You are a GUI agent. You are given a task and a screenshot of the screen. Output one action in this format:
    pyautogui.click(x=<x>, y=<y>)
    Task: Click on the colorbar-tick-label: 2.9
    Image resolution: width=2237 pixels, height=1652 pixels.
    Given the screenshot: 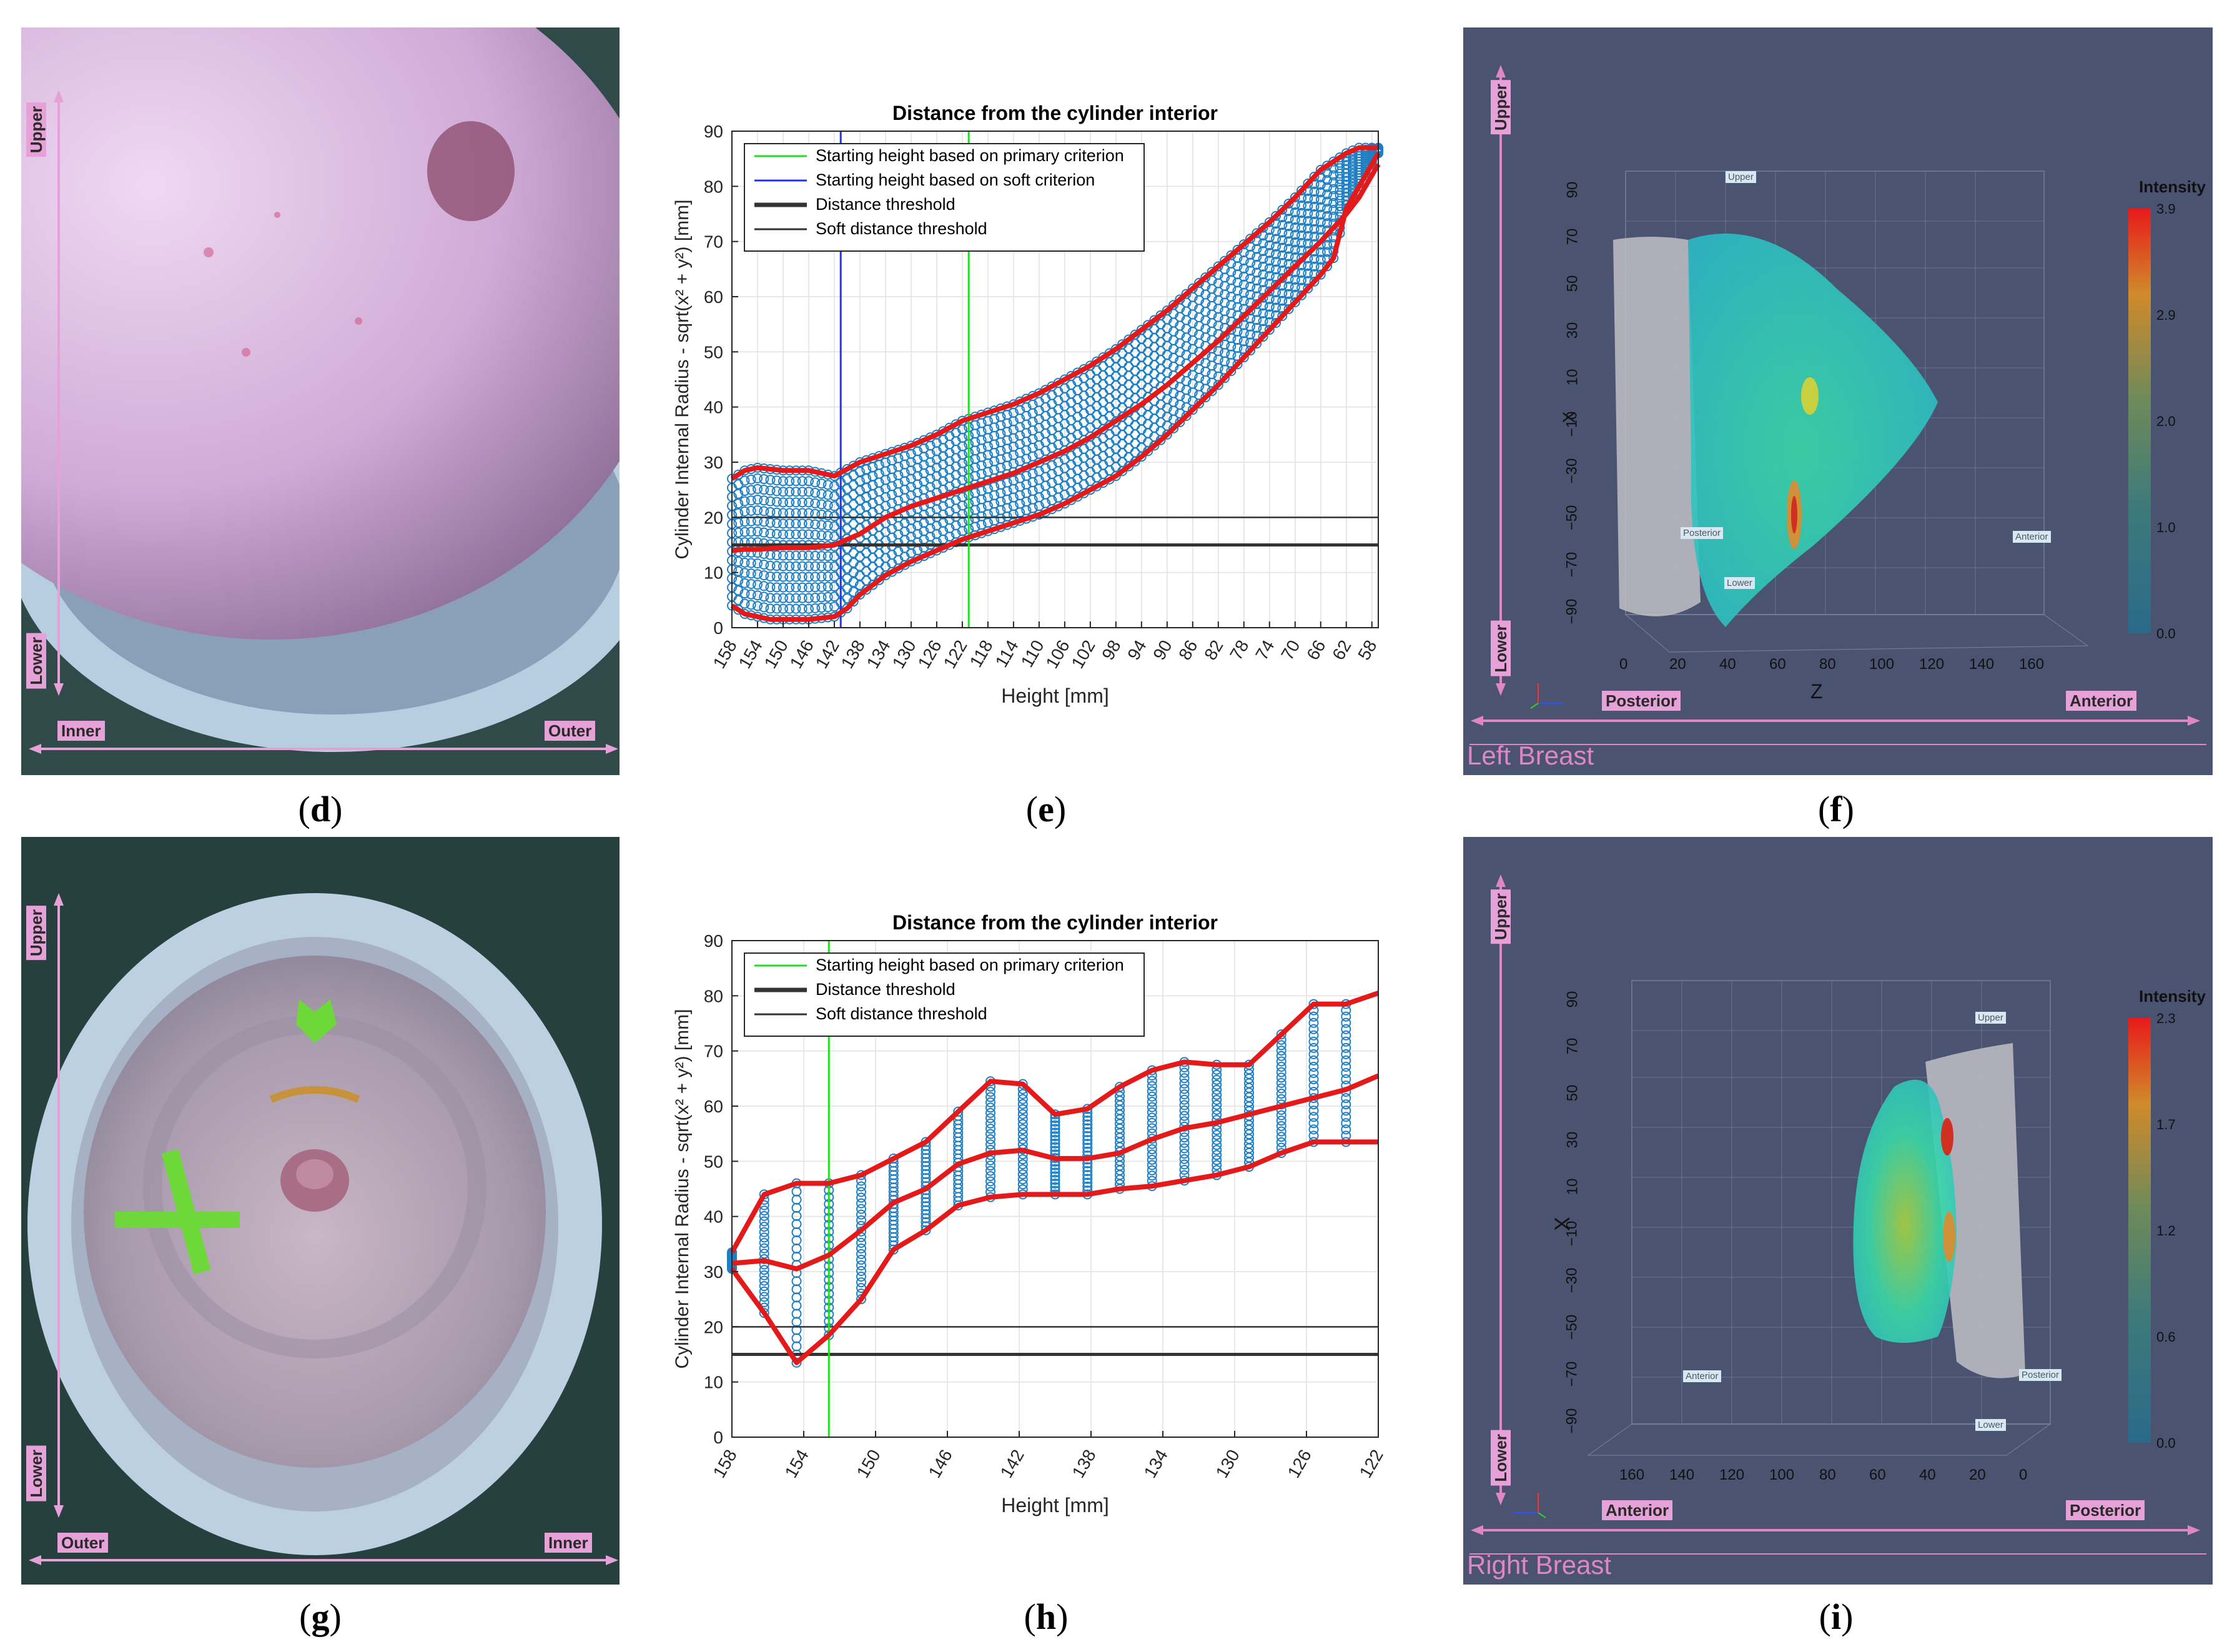 What is the action you would take?
    pyautogui.click(x=2166, y=315)
    